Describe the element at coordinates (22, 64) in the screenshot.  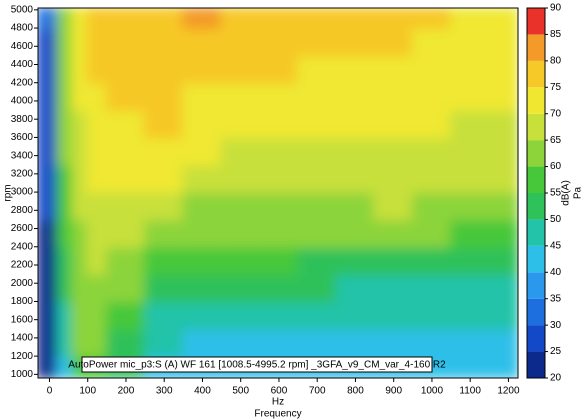
I see `y-tick-label: 4400` at that location.